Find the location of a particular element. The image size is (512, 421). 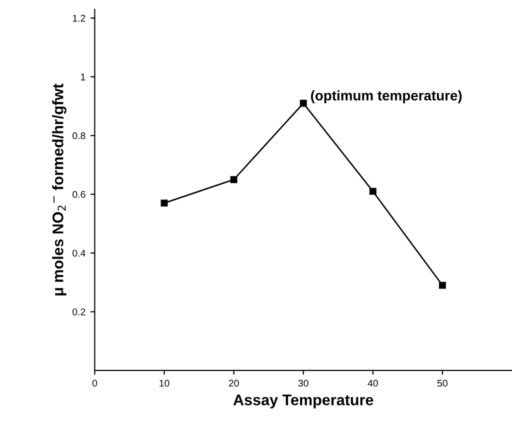

x-axis-title: Assay Temperature is located at coordinates (303, 401).